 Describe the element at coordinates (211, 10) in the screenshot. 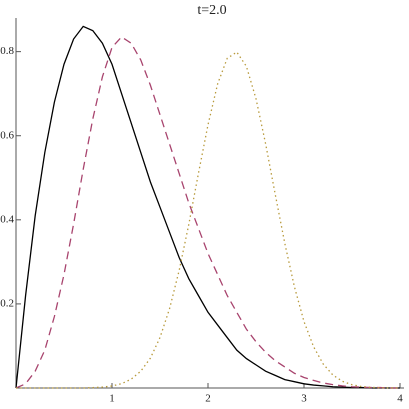

I see `chart-title: t=2.0` at that location.